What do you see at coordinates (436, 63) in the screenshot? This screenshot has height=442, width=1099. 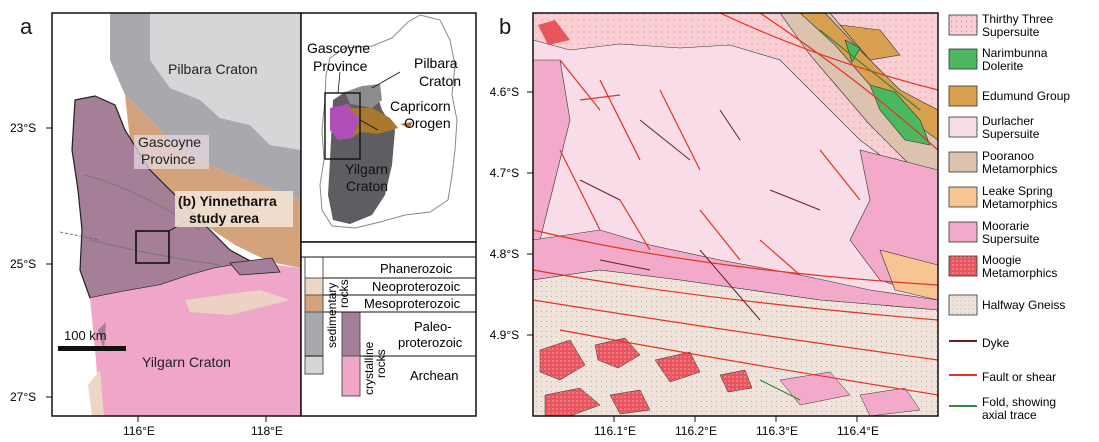 I see `inset-pilbara-line1: Pilbara` at bounding box center [436, 63].